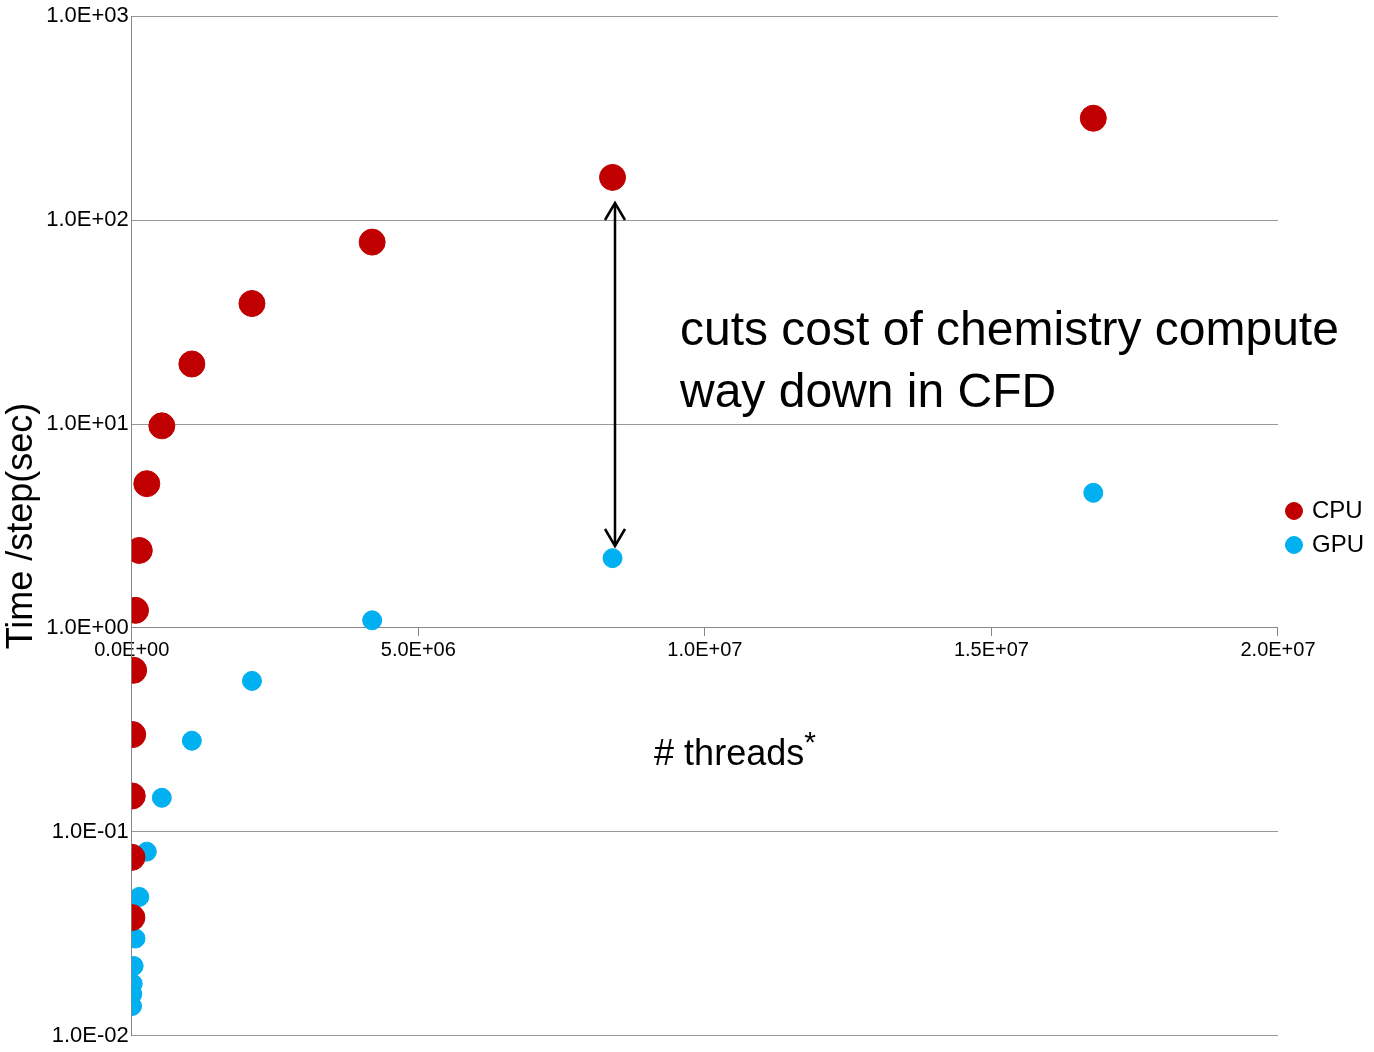 The image size is (1374, 1052). I want to click on y-tick-label: 1.0E+02, so click(87, 219).